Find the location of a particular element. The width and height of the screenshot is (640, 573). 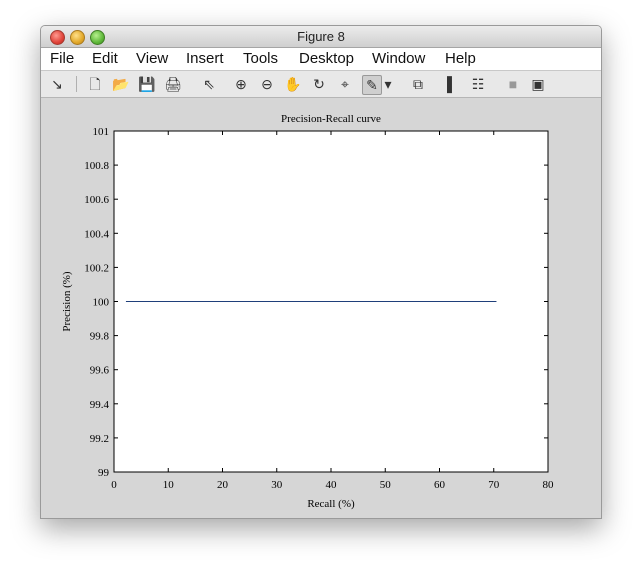

print-icon: 🖨 is located at coordinates (173, 84).